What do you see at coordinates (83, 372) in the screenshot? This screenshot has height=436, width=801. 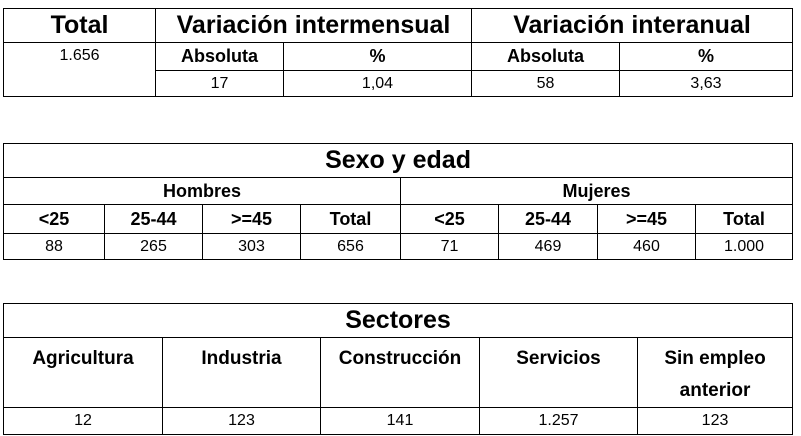 I see `column-header: Agricultura` at bounding box center [83, 372].